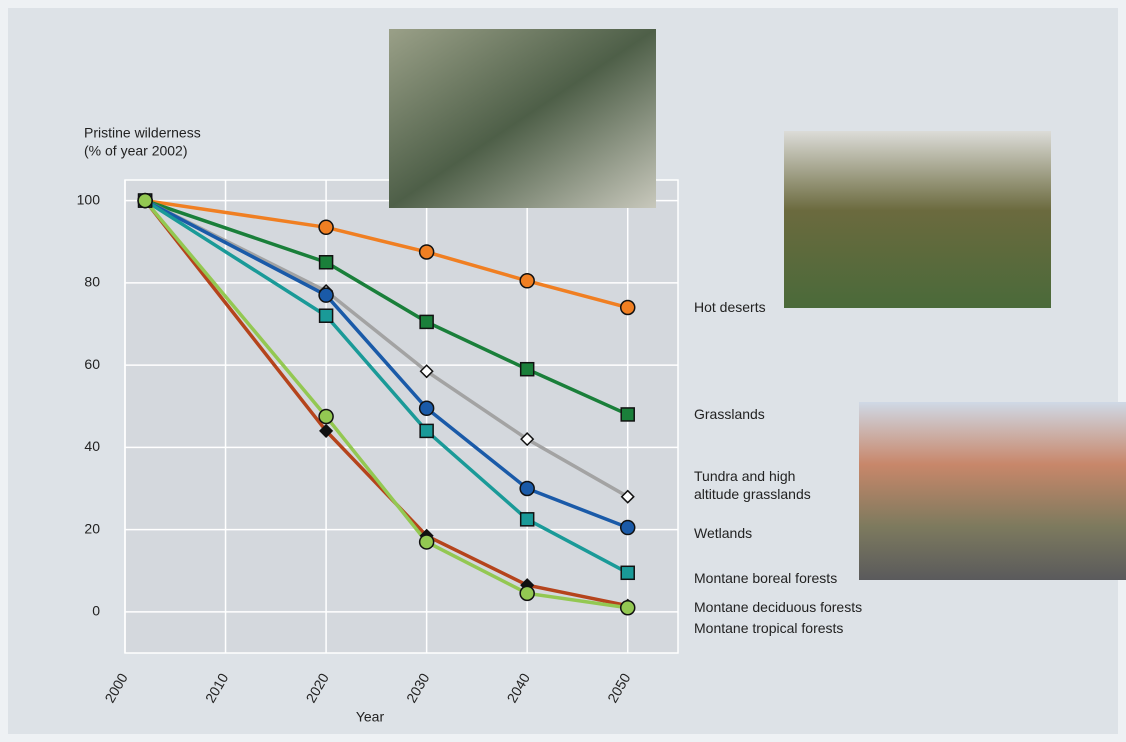 The image size is (1126, 742). I want to click on x-axis-label: Year, so click(370, 717).